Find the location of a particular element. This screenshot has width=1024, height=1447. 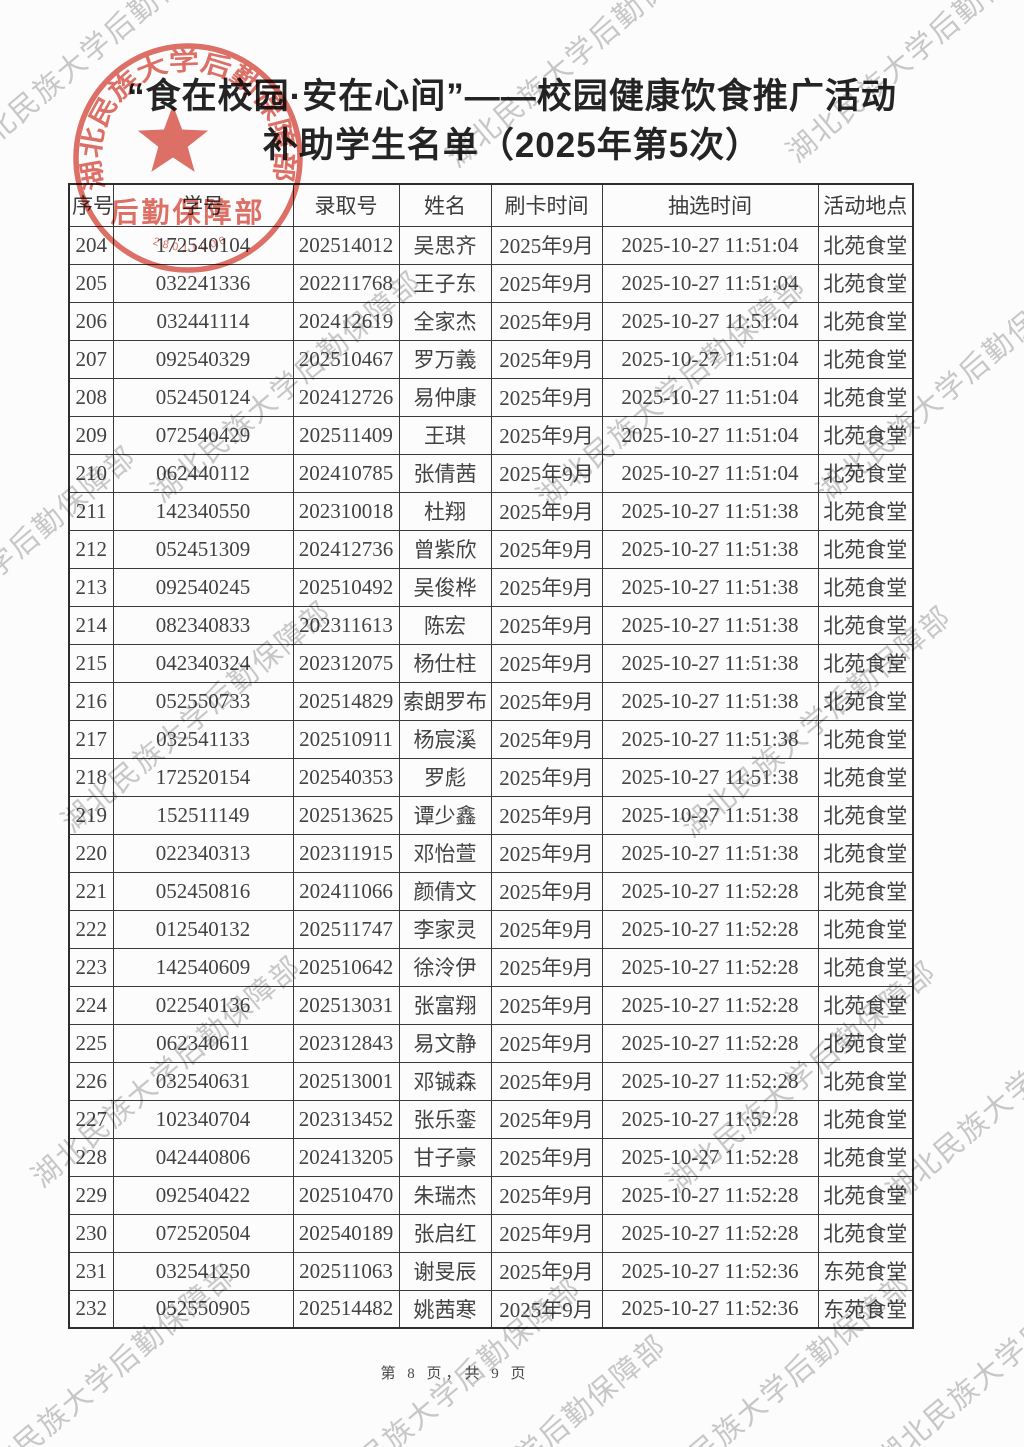

table-cell: 202412619 is located at coordinates (346, 321).